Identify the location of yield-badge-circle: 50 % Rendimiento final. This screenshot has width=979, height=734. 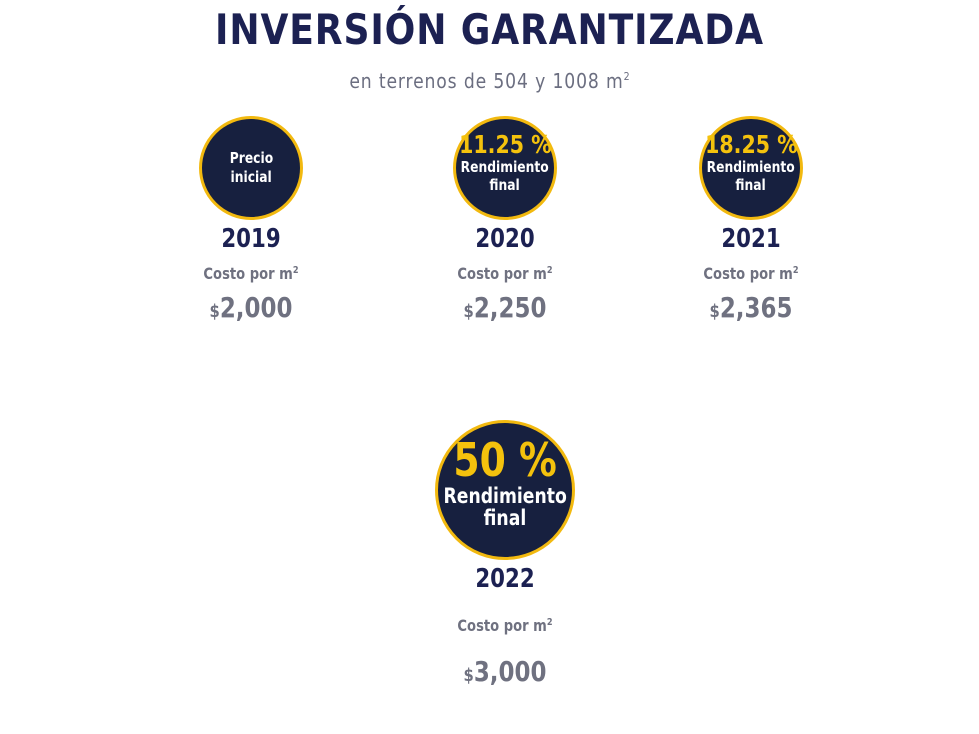
(505, 490).